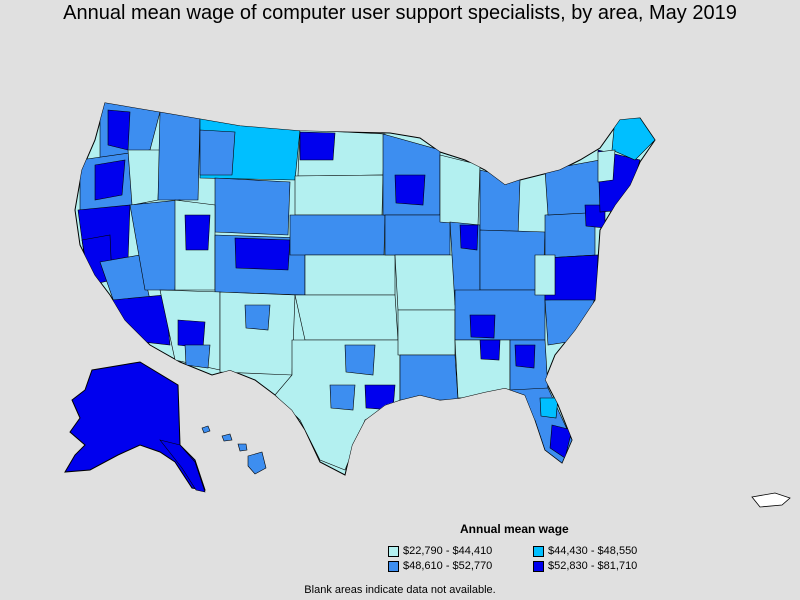  Describe the element at coordinates (500, 202) in the screenshot. I see `region-michigan` at that location.